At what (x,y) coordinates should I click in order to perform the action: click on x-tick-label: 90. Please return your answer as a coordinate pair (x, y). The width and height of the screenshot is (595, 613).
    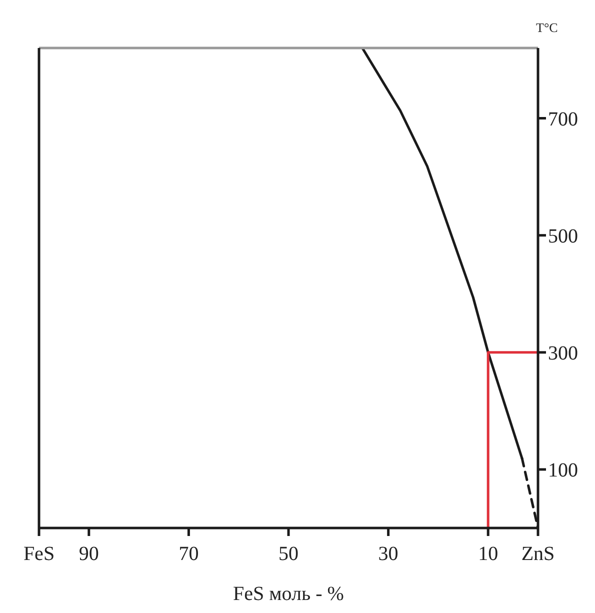
    Looking at the image, I should click on (88, 554).